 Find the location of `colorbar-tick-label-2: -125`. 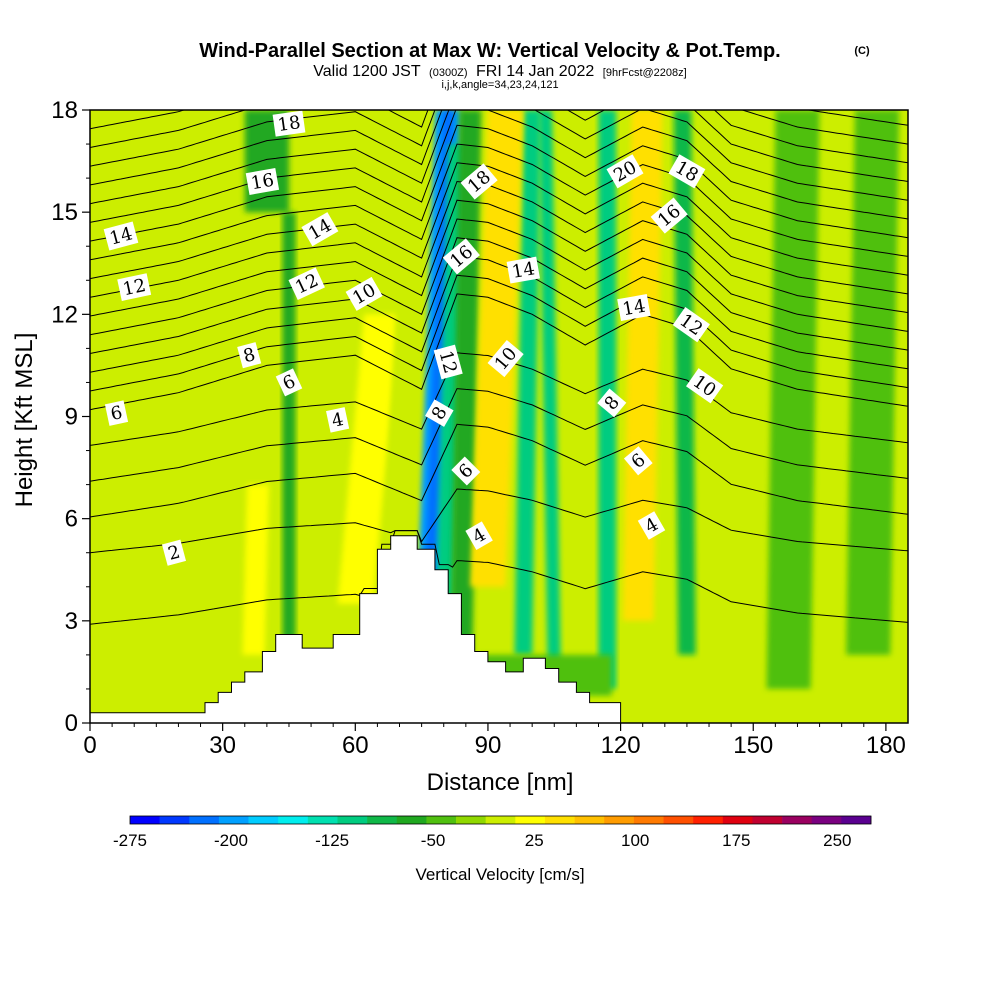

colorbar-tick-label-2: -125 is located at coordinates (332, 840).